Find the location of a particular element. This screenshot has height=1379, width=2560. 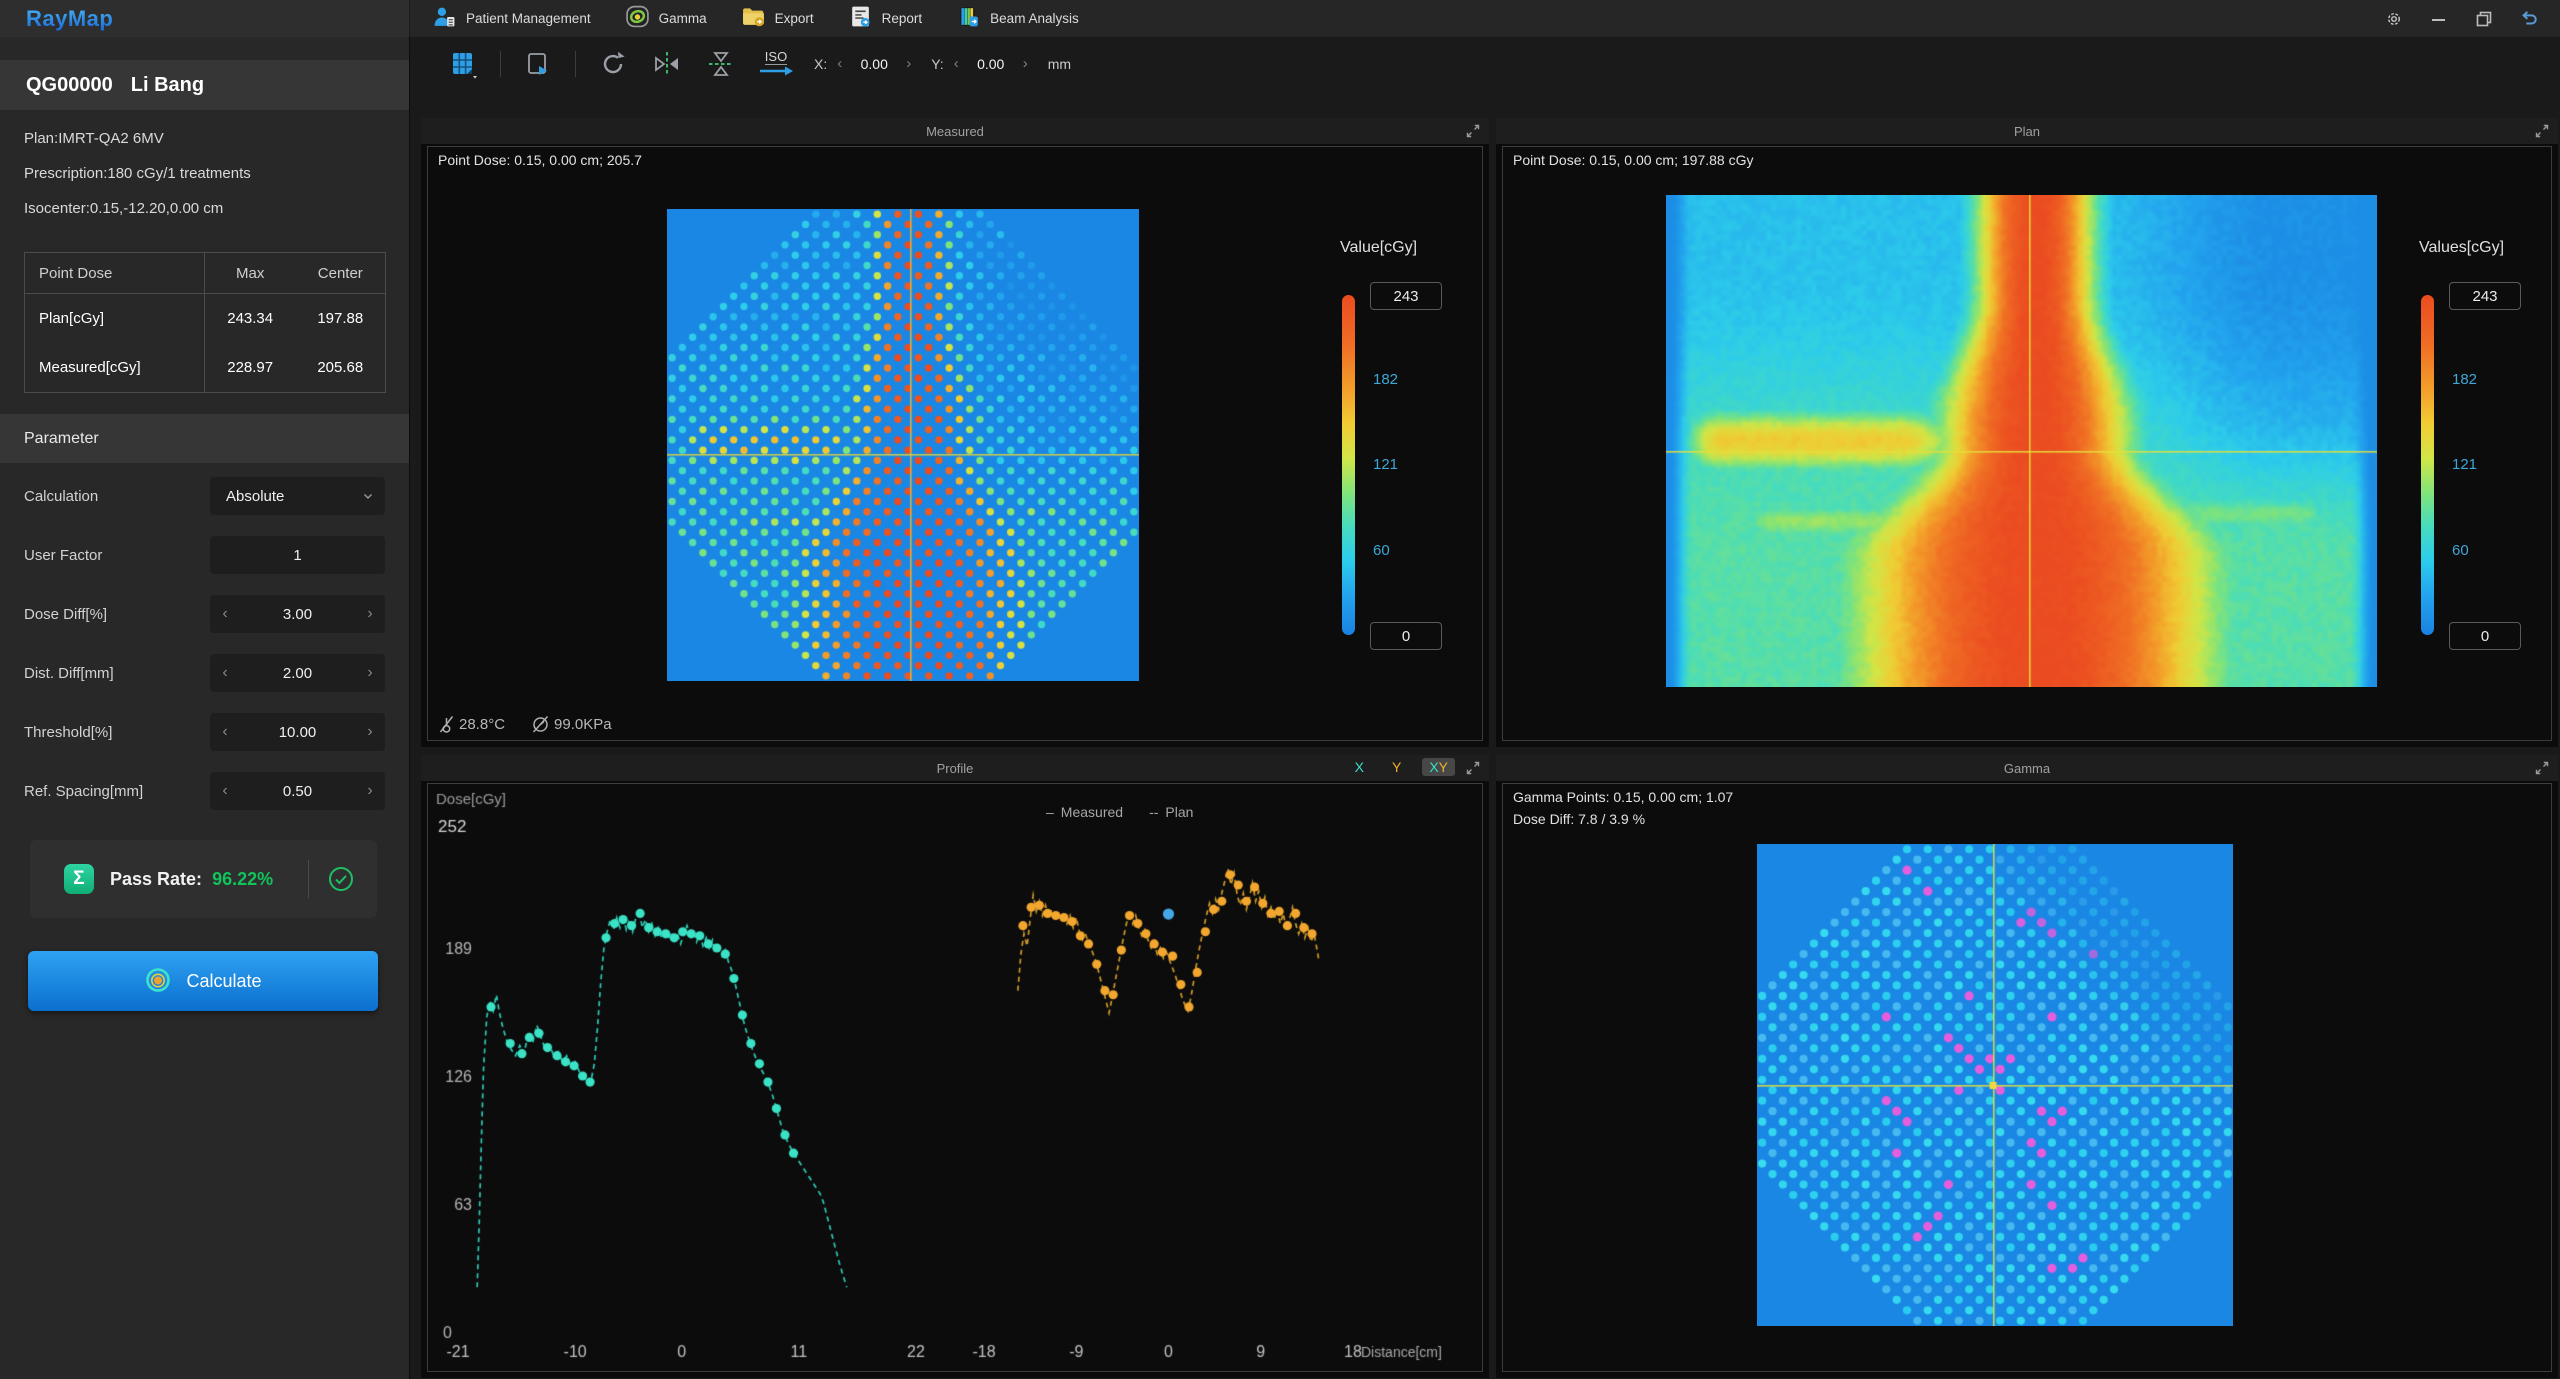

panel-title: Gamma is located at coordinates (2027, 768).